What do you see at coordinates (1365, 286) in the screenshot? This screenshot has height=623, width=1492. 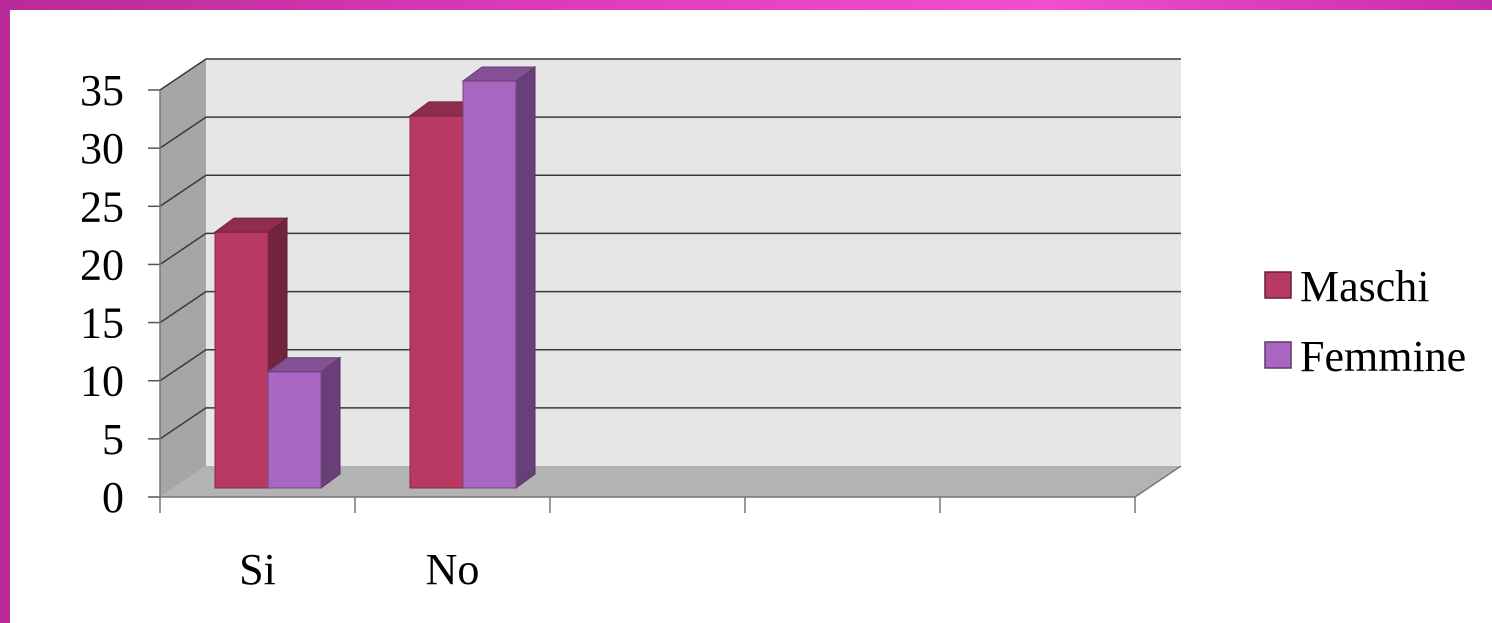 I see `legend-label: Maschi` at bounding box center [1365, 286].